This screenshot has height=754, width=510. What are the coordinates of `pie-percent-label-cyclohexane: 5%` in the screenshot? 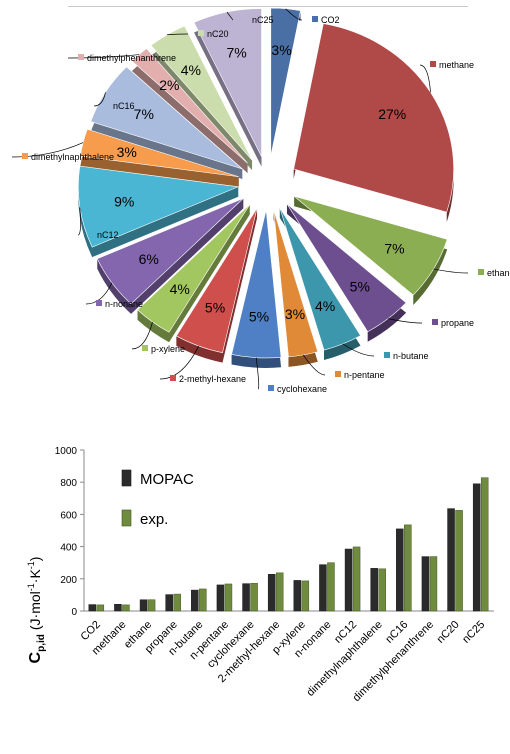 It's located at (259, 316).